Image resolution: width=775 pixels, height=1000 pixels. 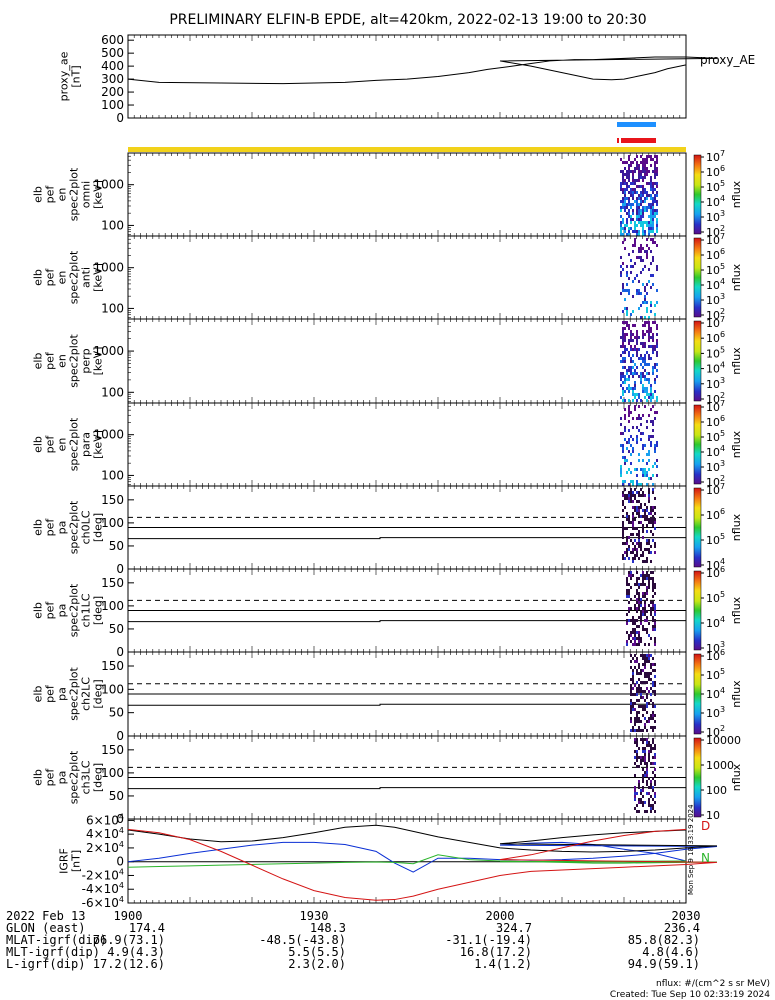 I want to click on y-axis-label: spec2plot, so click(x=74, y=444).